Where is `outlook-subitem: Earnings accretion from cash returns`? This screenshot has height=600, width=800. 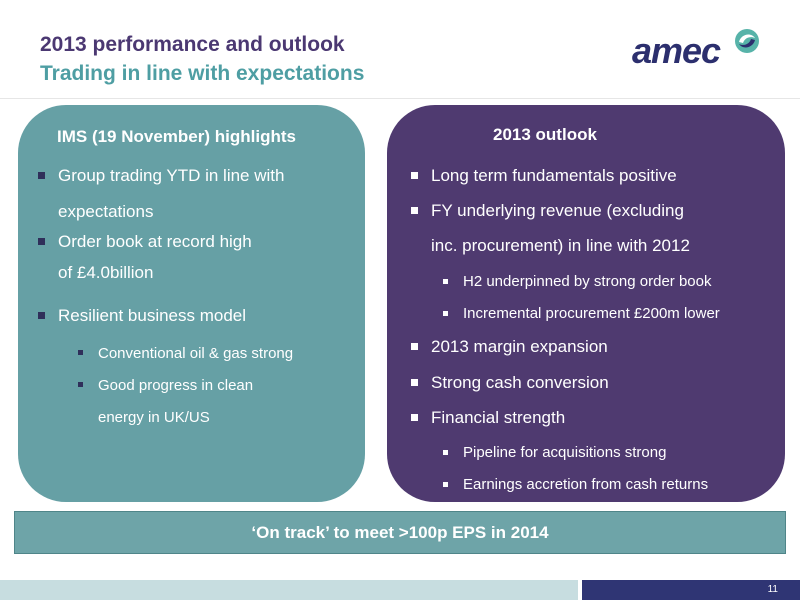
outlook-subitem: Earnings accretion from cash returns is located at coordinates (586, 484).